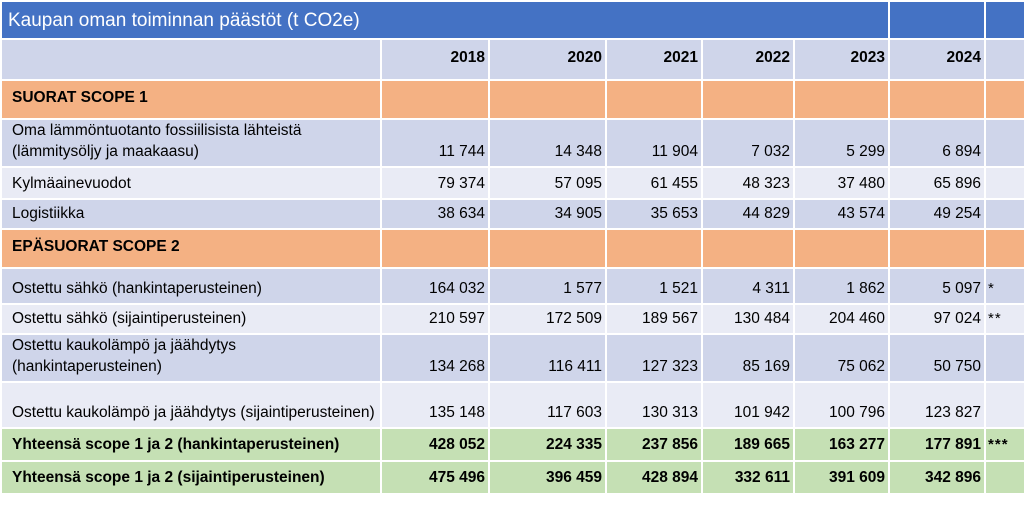 This screenshot has height=510, width=1024. I want to click on value-cell: 189 567, so click(654, 319).